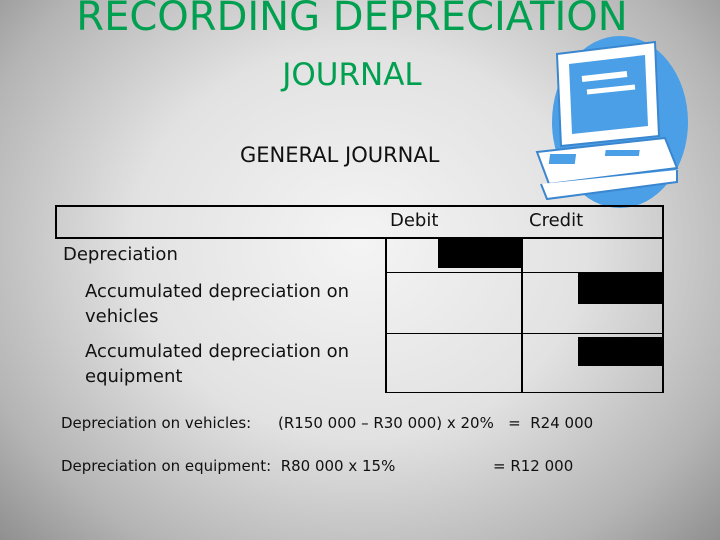 Image resolution: width=720 pixels, height=540 pixels. What do you see at coordinates (556, 220) in the screenshot?
I see `credit-header: Credit` at bounding box center [556, 220].